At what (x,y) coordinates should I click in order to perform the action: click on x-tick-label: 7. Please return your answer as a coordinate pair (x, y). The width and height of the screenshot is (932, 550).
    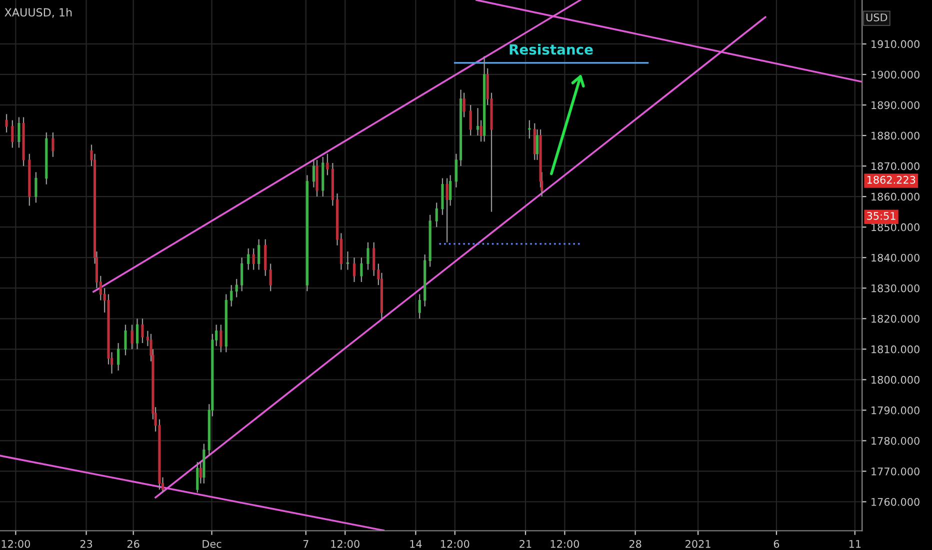
    Looking at the image, I should click on (305, 544).